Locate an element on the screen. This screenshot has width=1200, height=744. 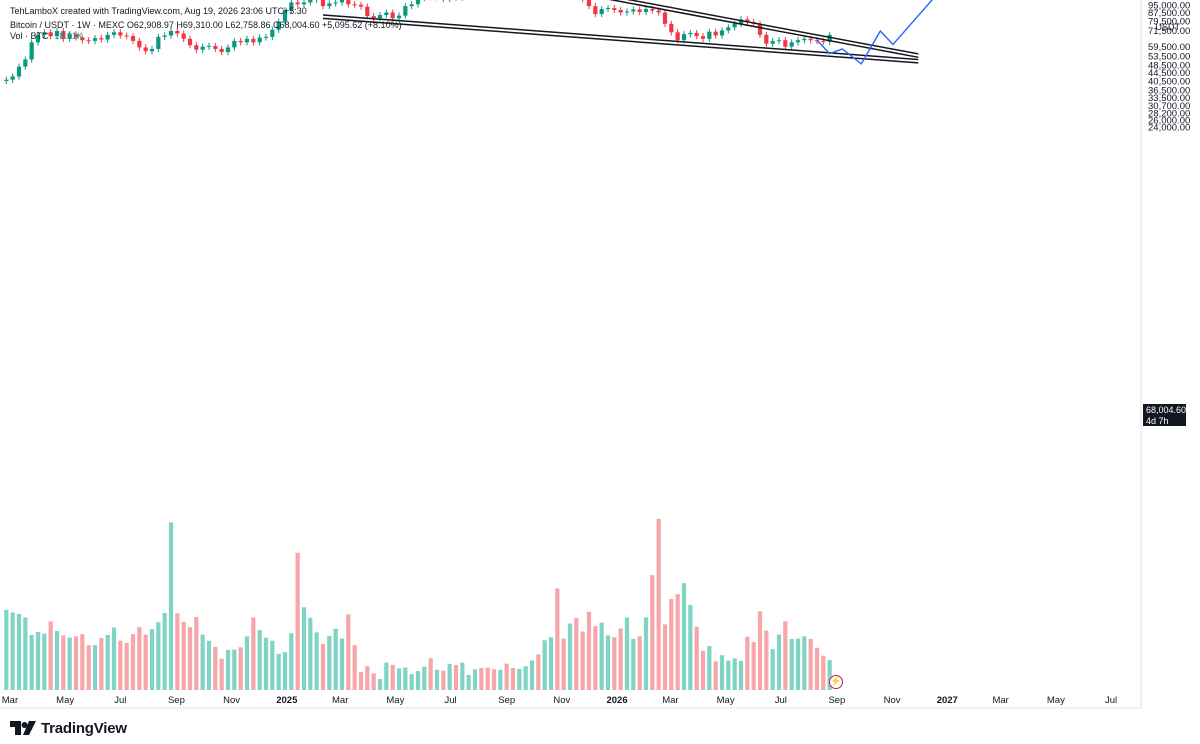
price-tick-label: 24,000.00 is located at coordinates (1169, 128).